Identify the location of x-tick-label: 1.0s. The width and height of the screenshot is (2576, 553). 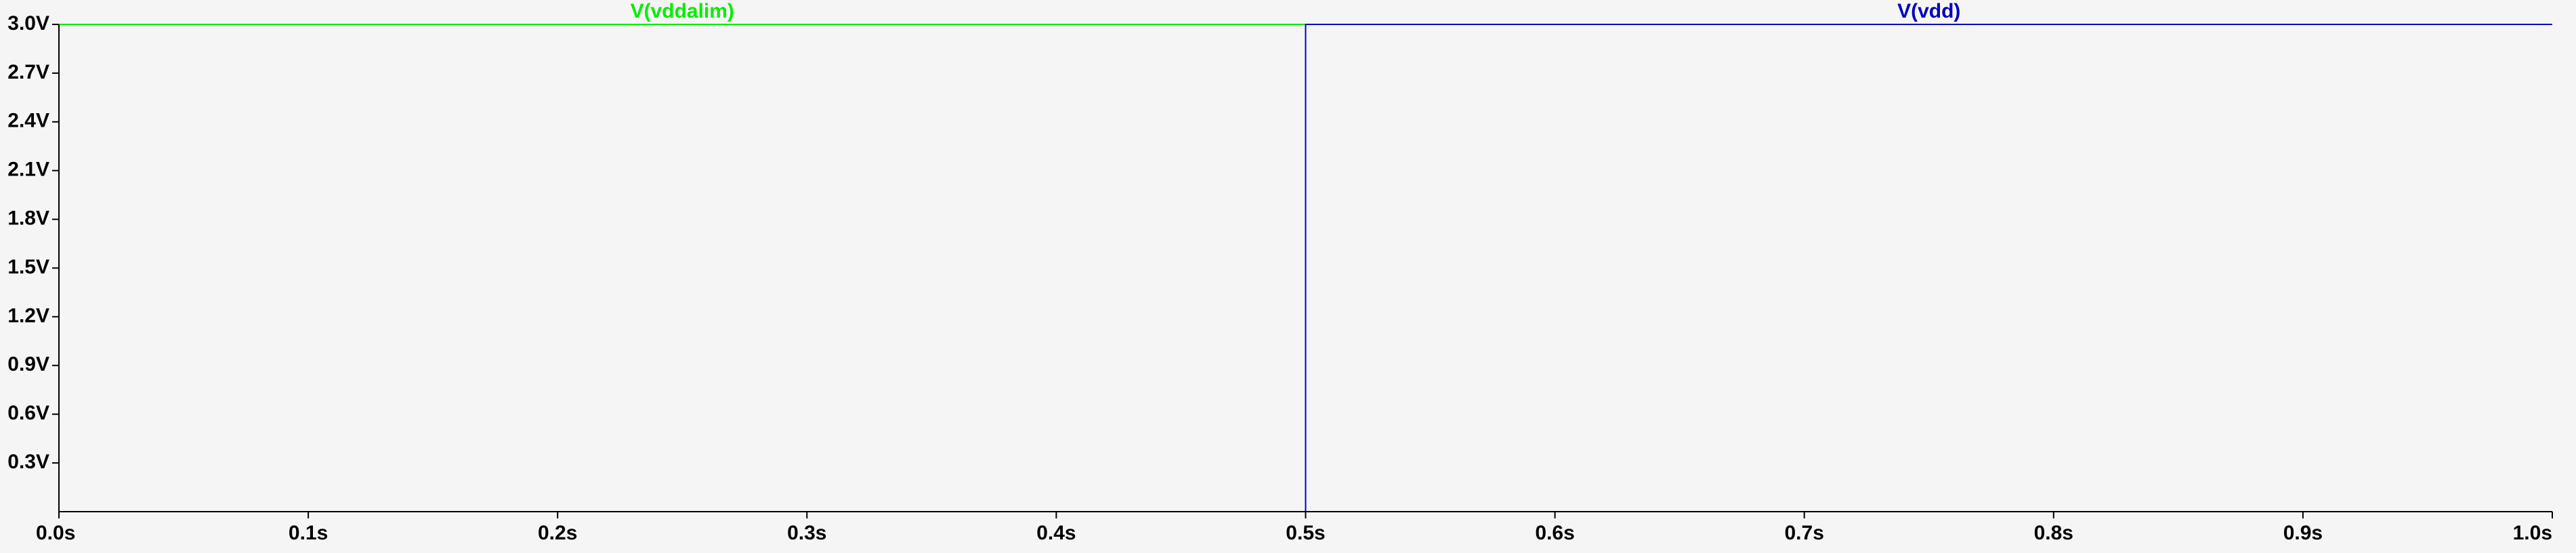
(2532, 533).